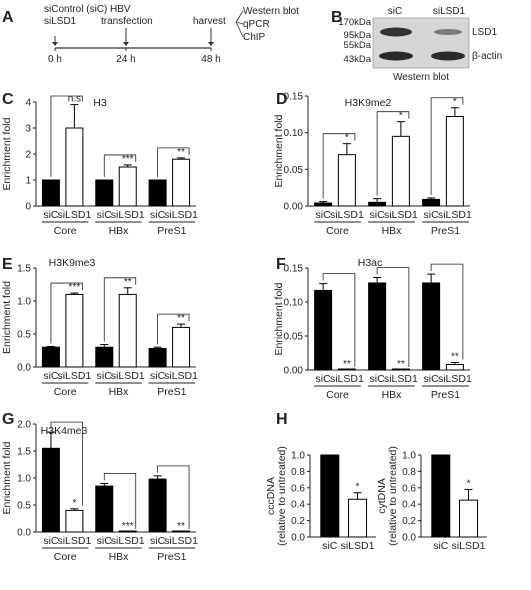 The image size is (531, 590). What do you see at coordinates (409, 472) in the screenshot?
I see `y-tick-label: 0.8` at bounding box center [409, 472].